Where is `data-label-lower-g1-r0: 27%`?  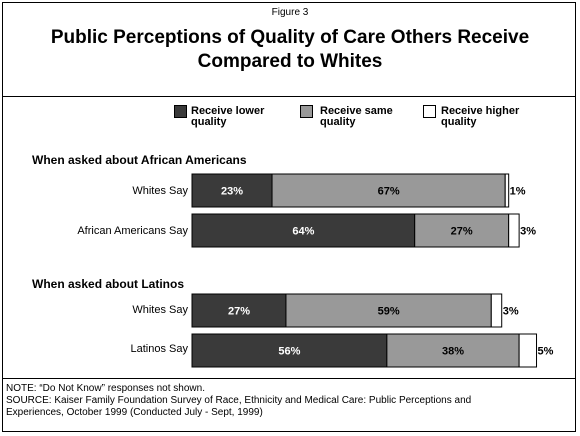 data-label-lower-g1-r0: 27% is located at coordinates (239, 312).